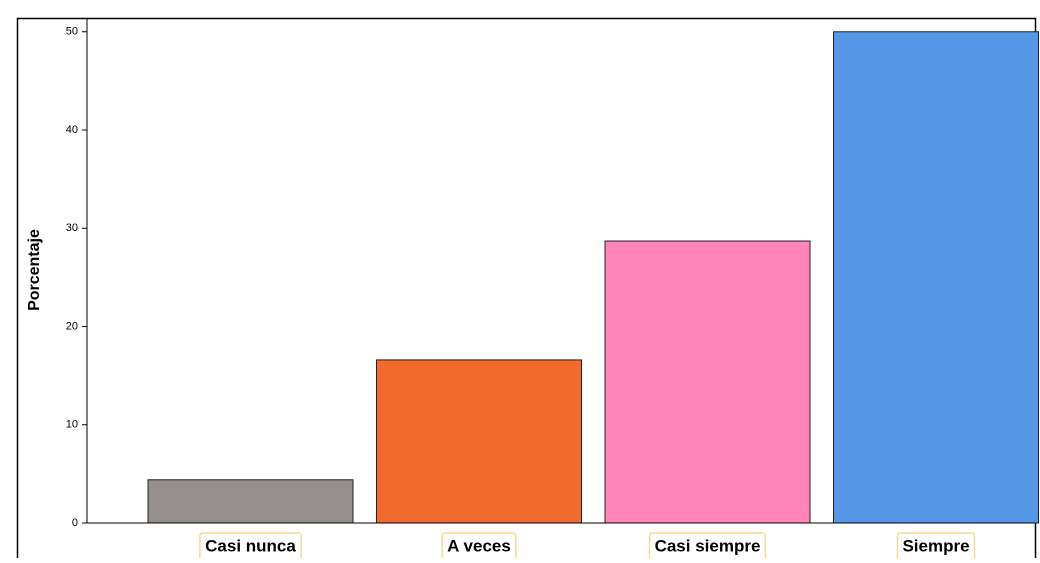  Describe the element at coordinates (72, 32) in the screenshot. I see `y-tick-label: 50` at that location.